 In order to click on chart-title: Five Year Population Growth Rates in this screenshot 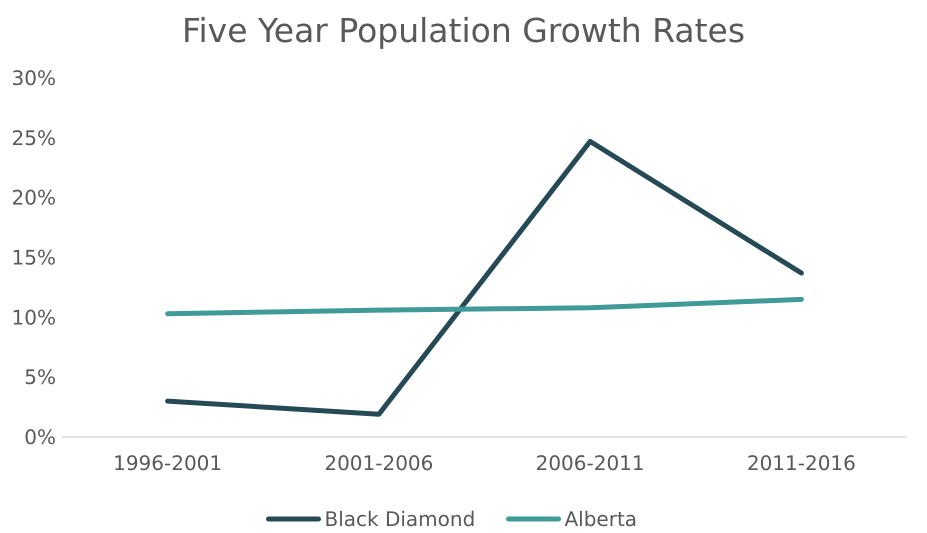, I will do `click(464, 30)`.